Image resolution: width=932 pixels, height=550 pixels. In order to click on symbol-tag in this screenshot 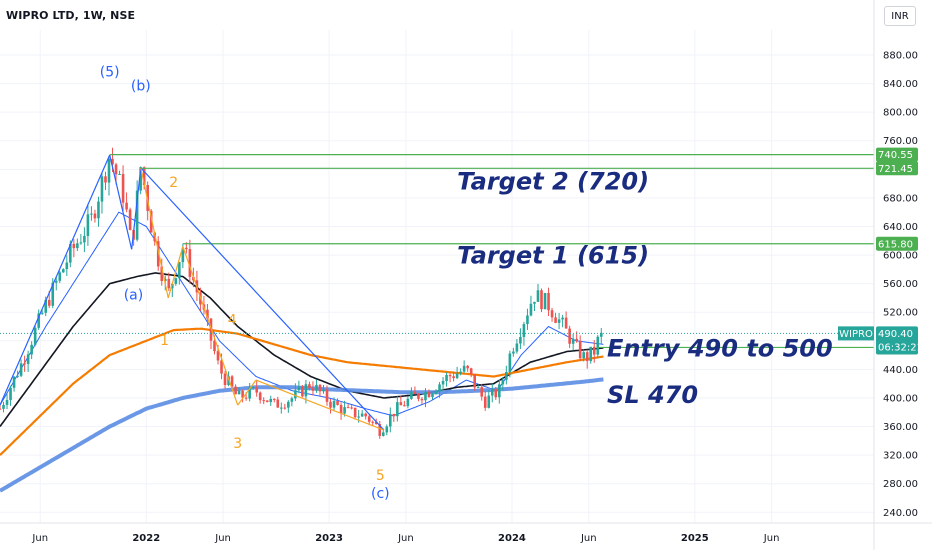, I will do `click(856, 333)`.